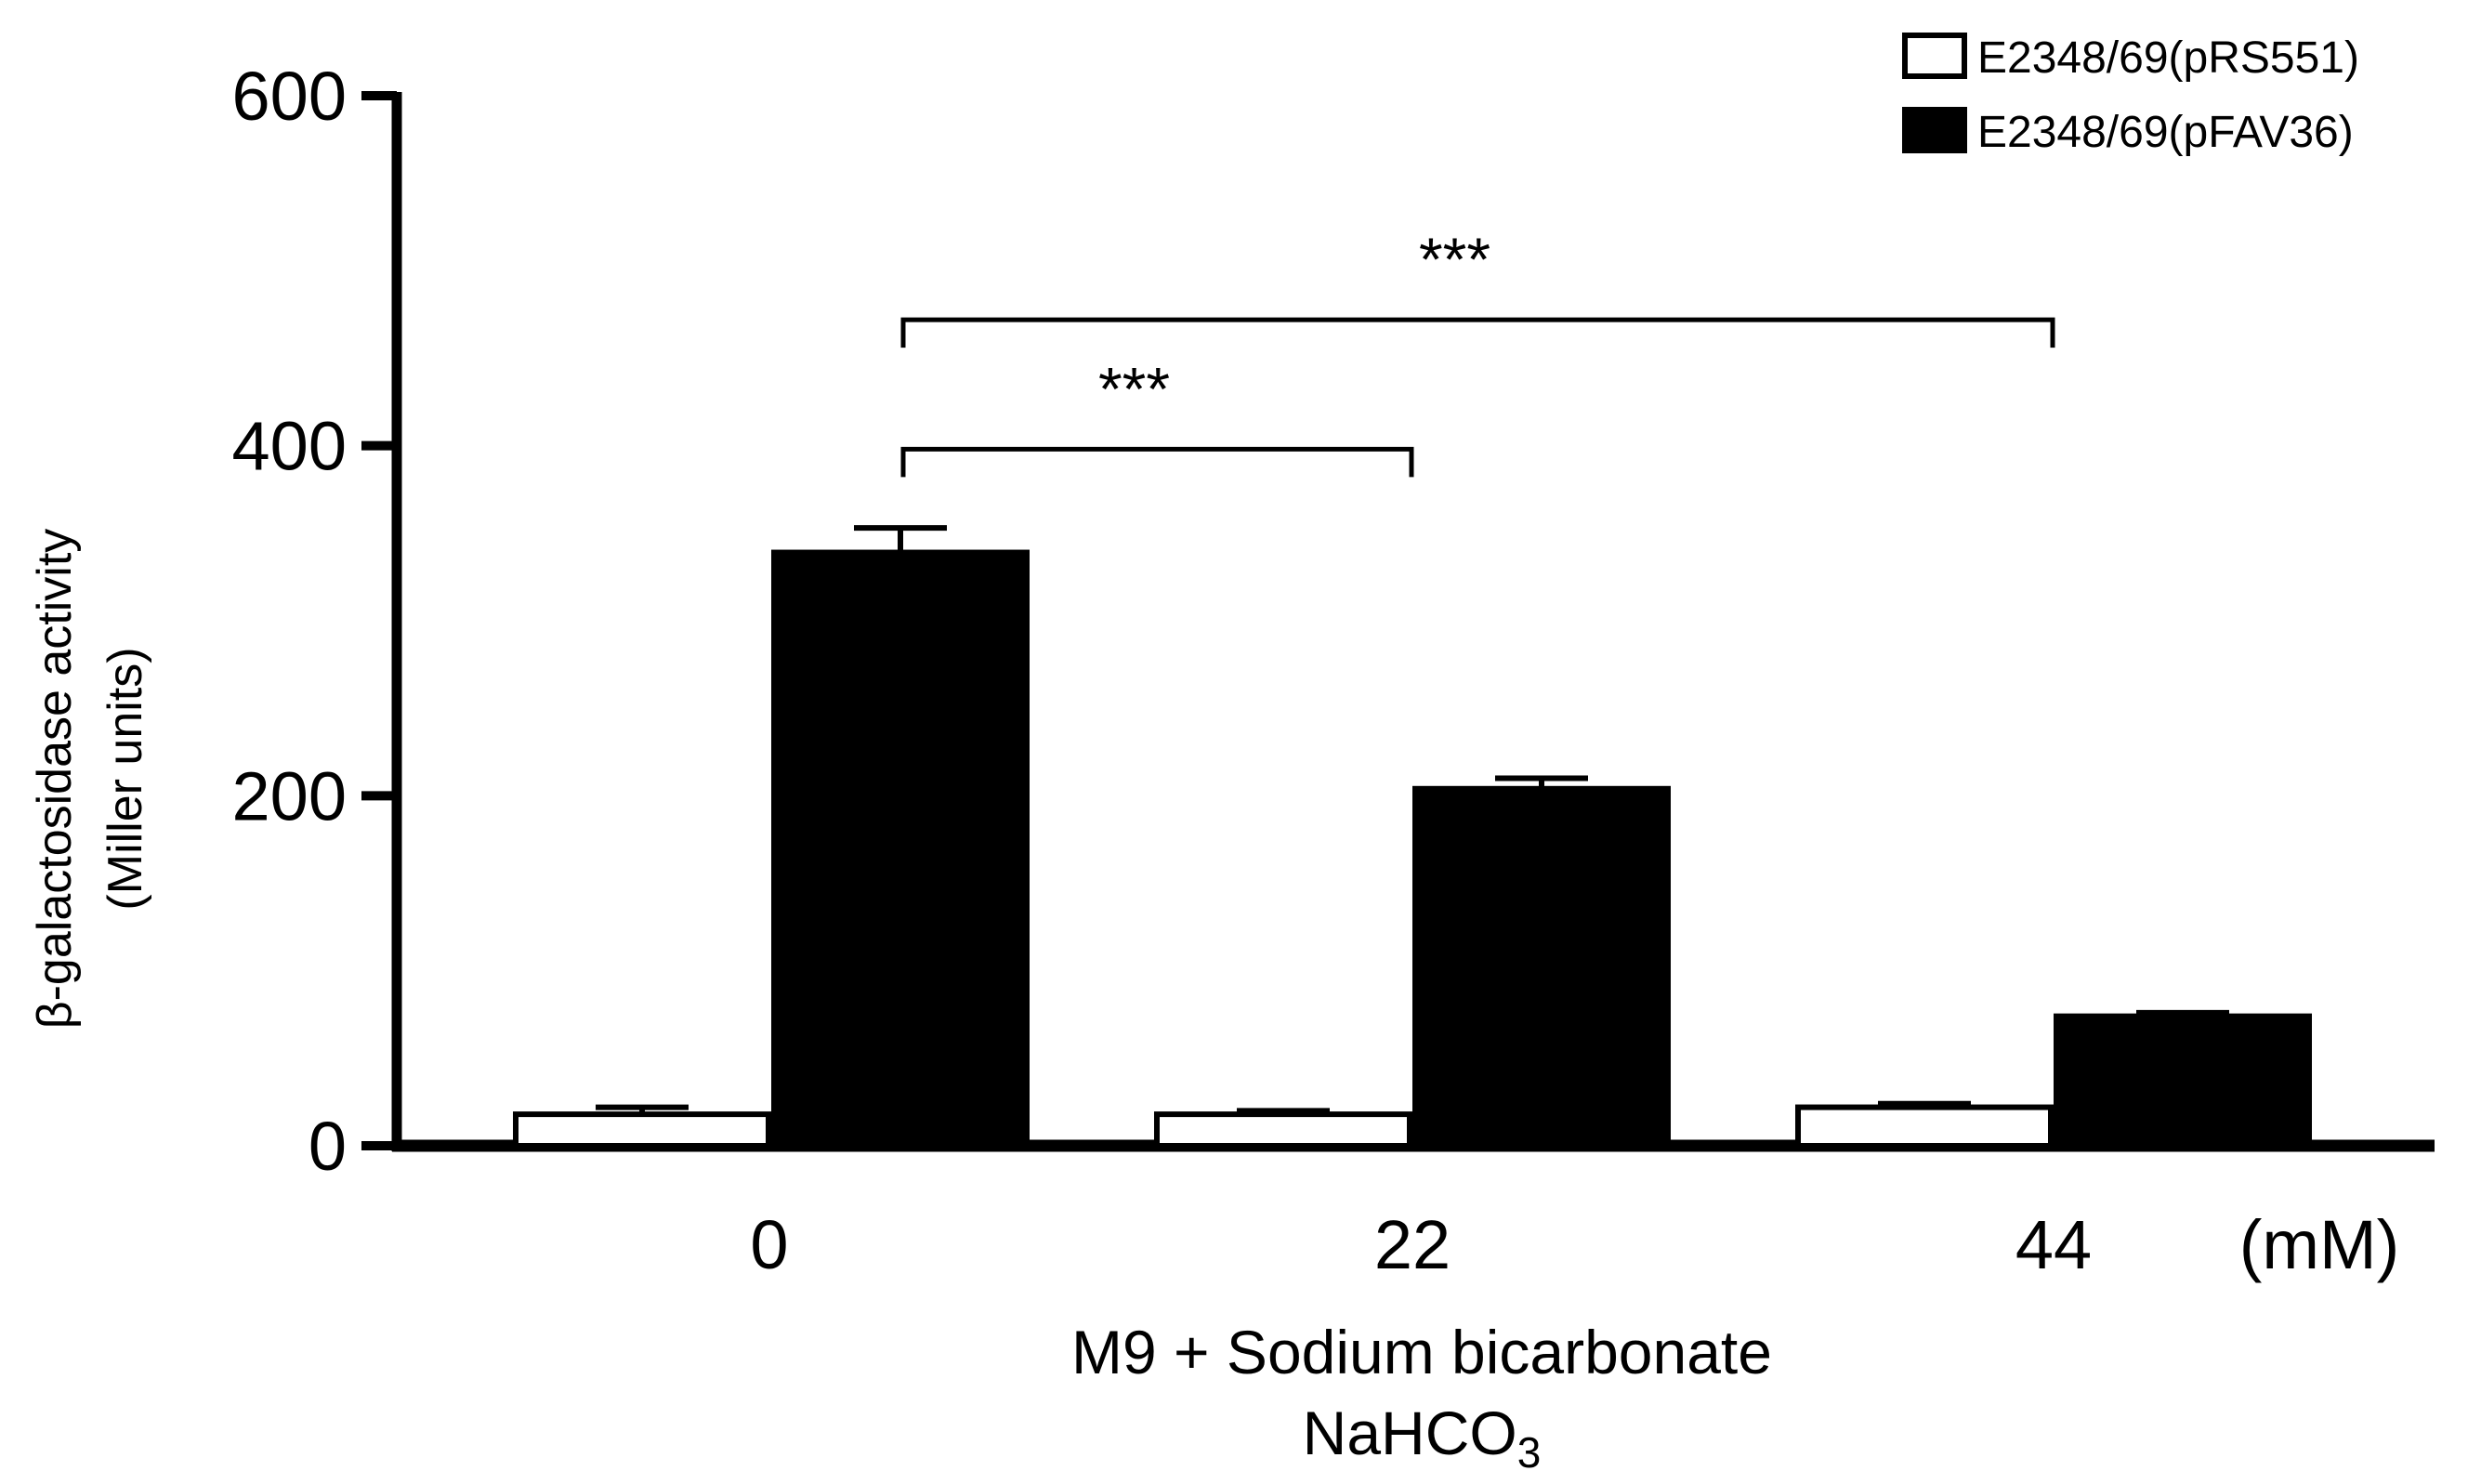 Image resolution: width=2468 pixels, height=1484 pixels. I want to click on x-tick-label-2: 44, so click(2053, 1244).